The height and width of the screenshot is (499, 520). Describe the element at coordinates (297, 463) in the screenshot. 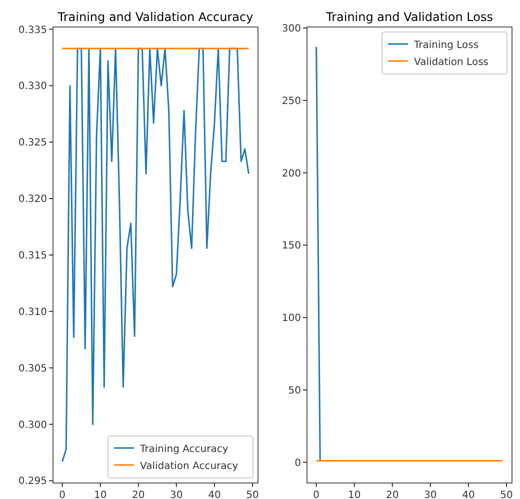

I see `y-tick-label: 0` at that location.